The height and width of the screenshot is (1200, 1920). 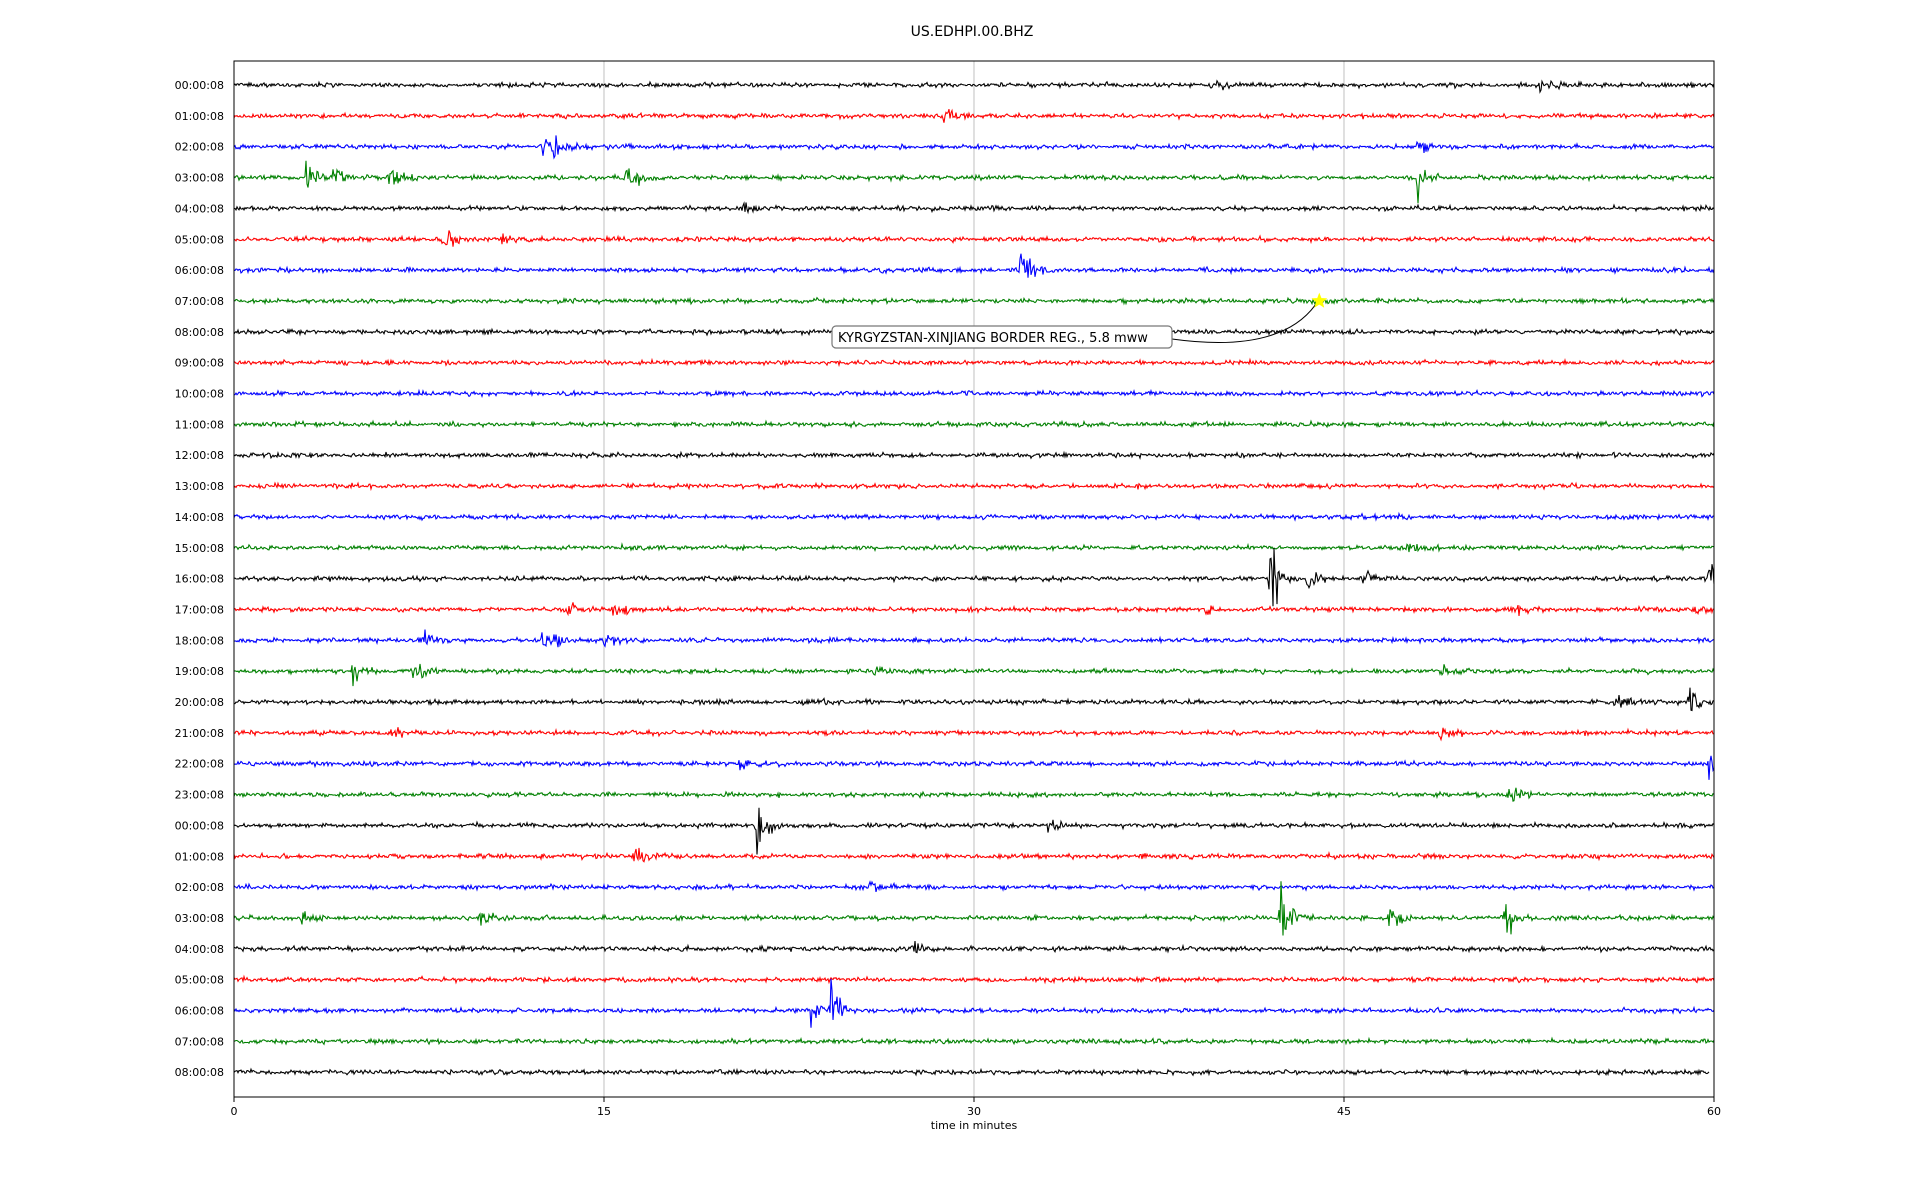 I want to click on row-time-label: 15:00:08, so click(x=199, y=548).